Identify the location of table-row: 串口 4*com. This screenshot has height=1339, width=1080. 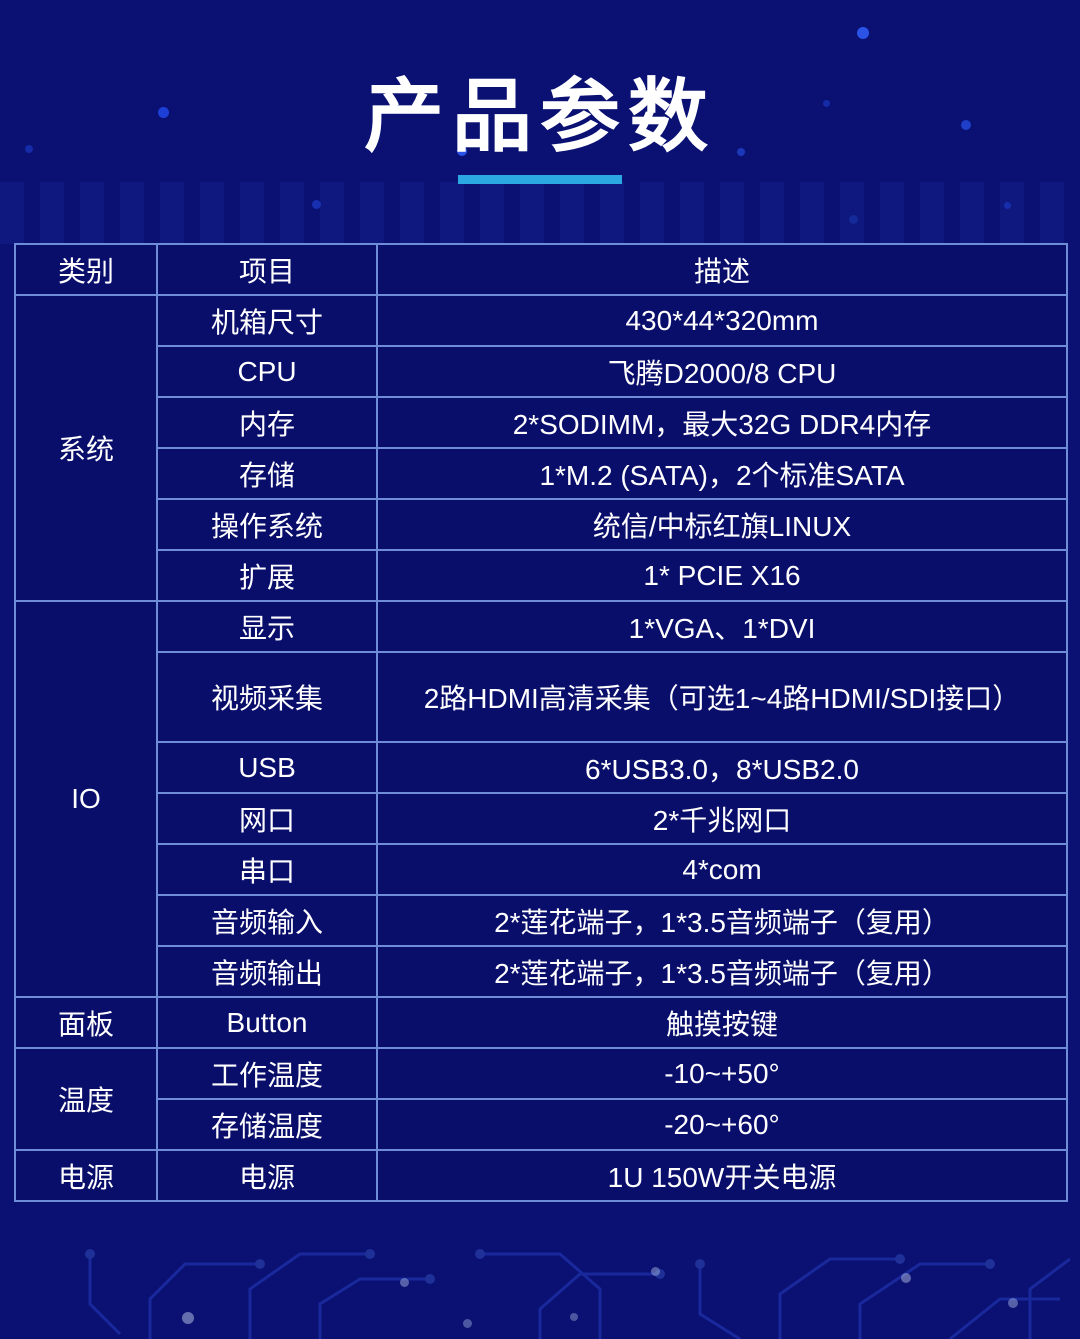
(541, 869).